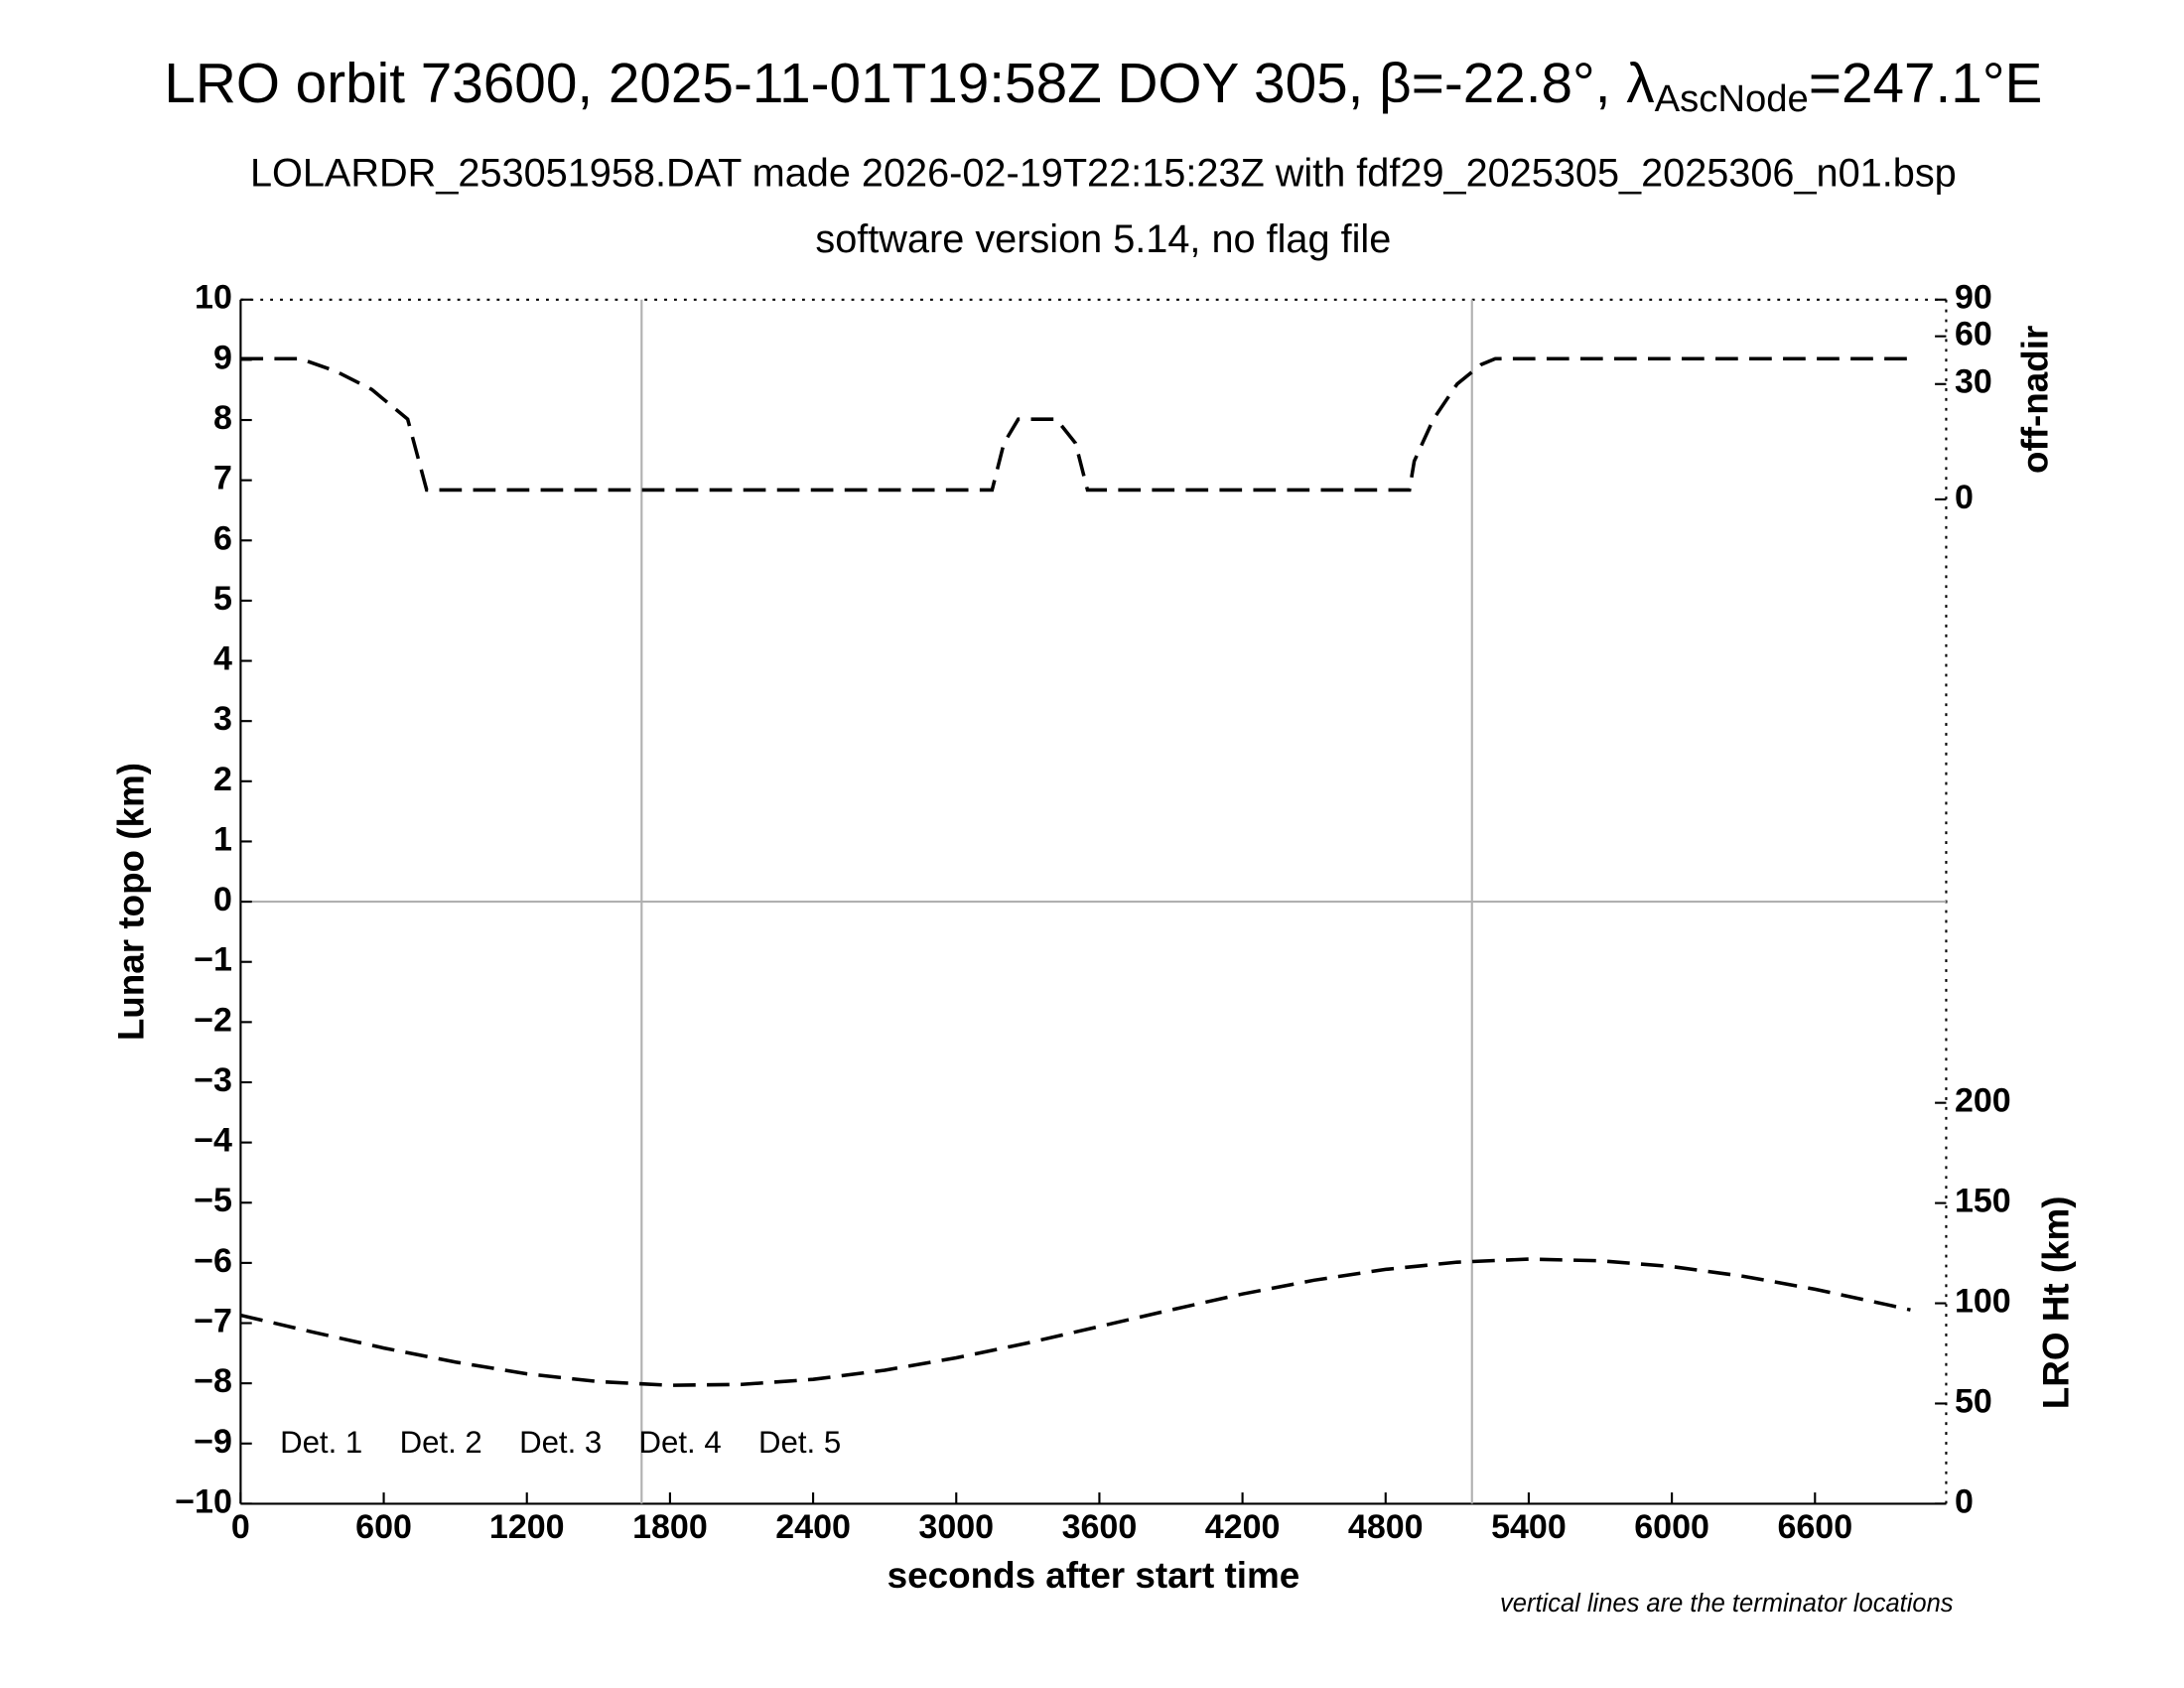  I want to click on x-tick-label: 1800, so click(670, 1527).